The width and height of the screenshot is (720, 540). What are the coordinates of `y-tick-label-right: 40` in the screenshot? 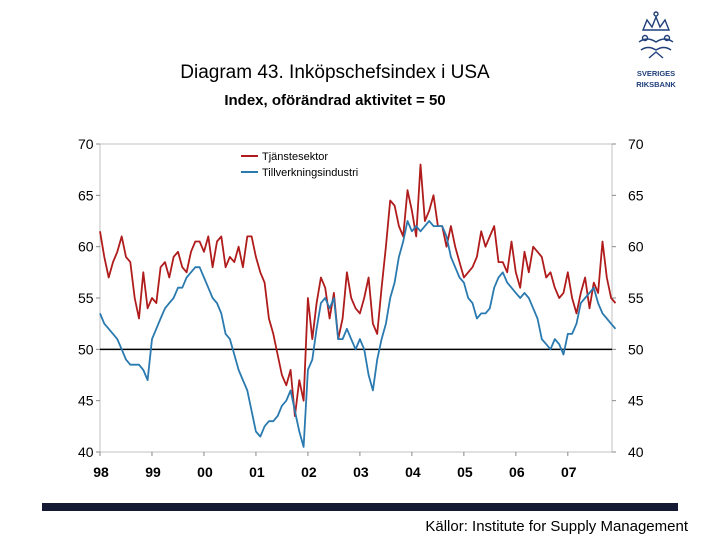 It's located at (636, 452).